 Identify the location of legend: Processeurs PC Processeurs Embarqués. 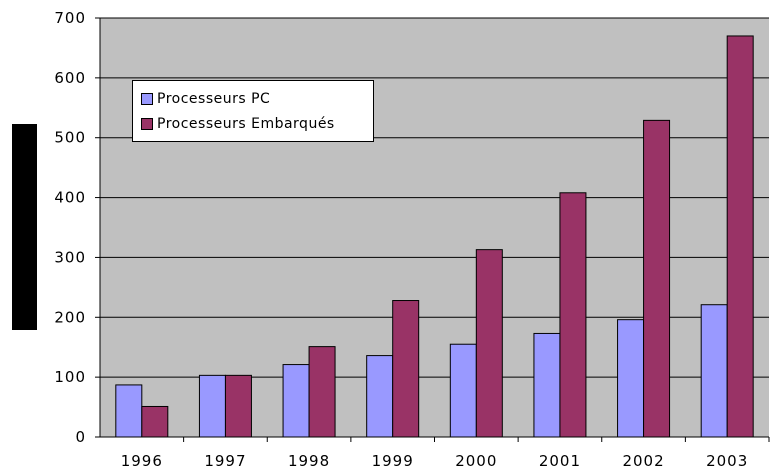
(253, 111).